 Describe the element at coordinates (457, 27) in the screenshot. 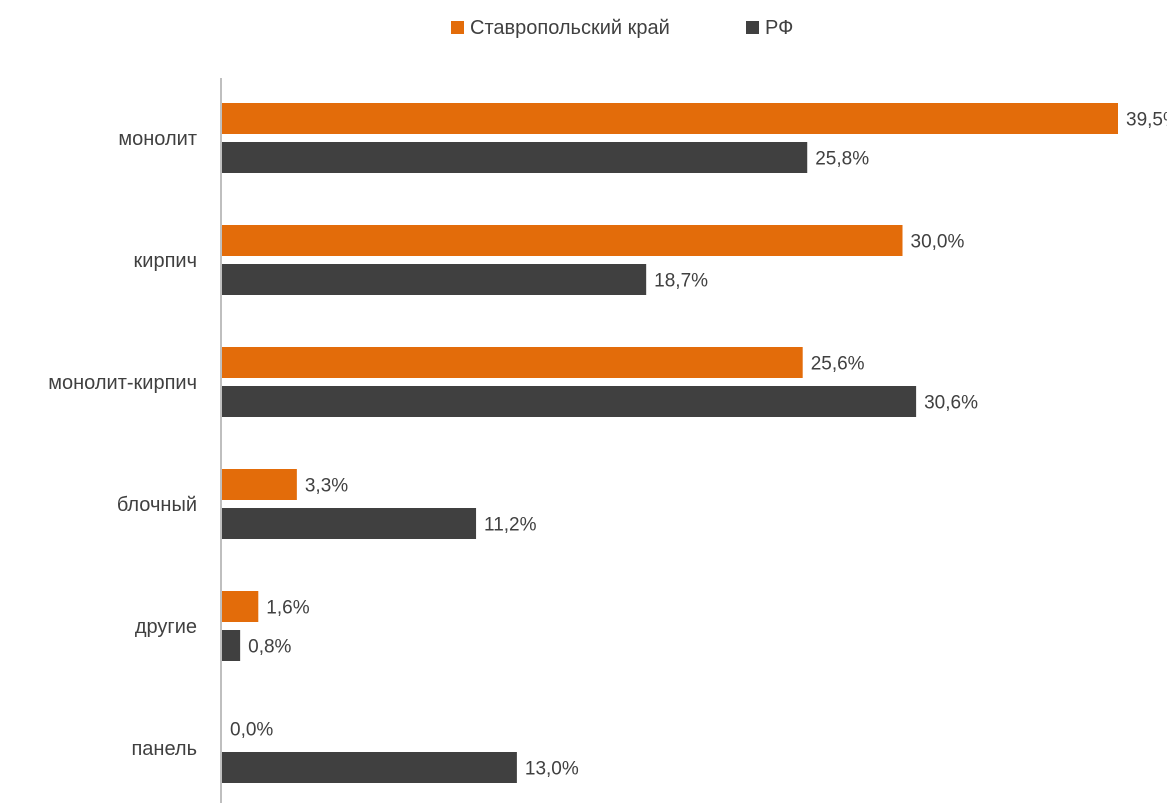

I see `legend-swatch-stavropol` at that location.